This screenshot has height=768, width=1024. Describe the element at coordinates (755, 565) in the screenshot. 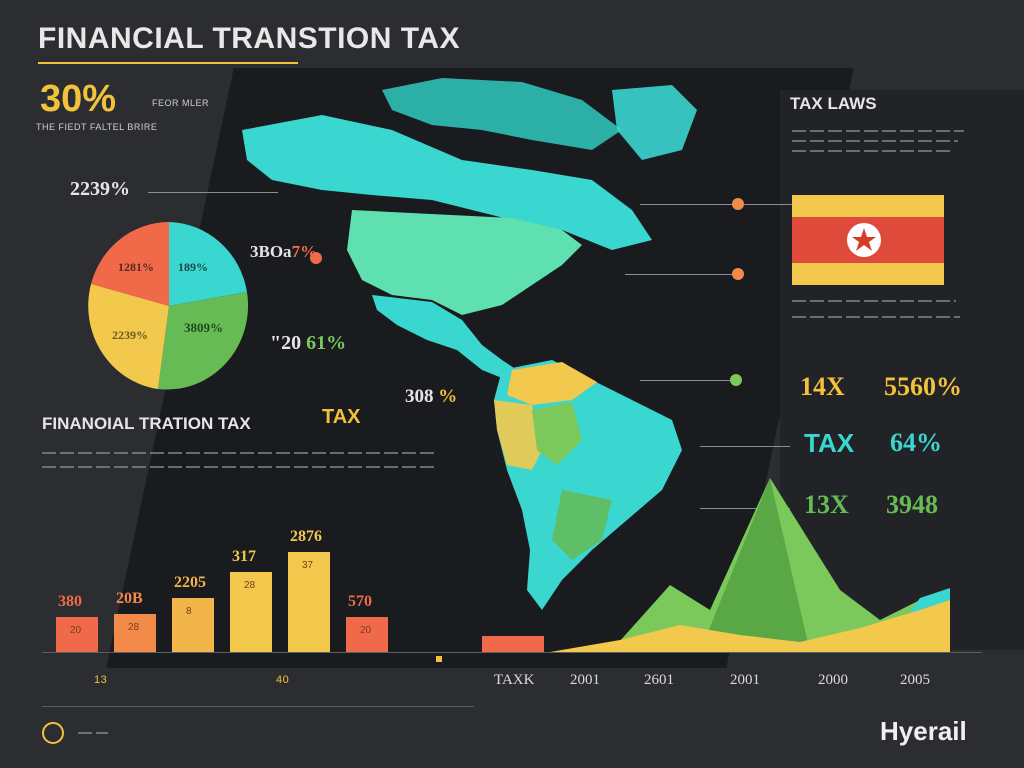

I see `area-series-green-dark` at that location.